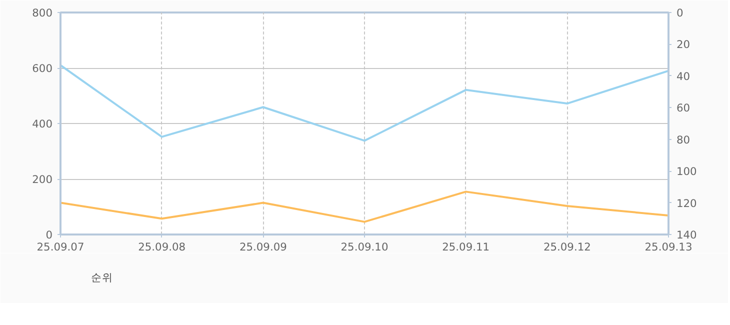 The height and width of the screenshot is (325, 730). What do you see at coordinates (680, 13) in the screenshot?
I see `y2-tick-label: 0` at bounding box center [680, 13].